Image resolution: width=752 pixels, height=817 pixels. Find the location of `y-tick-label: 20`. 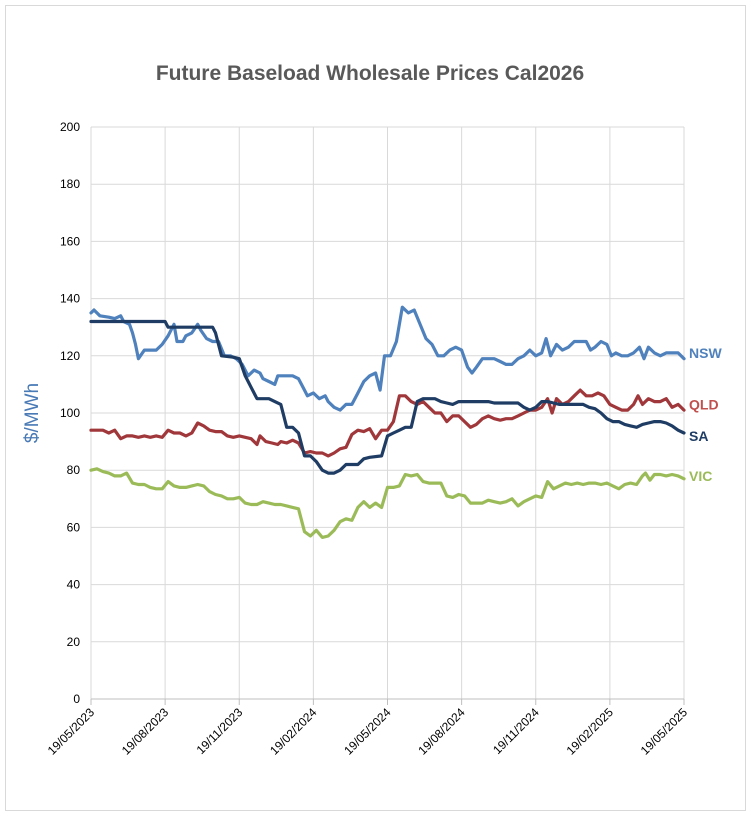

y-tick-label: 20 is located at coordinates (74, 642).